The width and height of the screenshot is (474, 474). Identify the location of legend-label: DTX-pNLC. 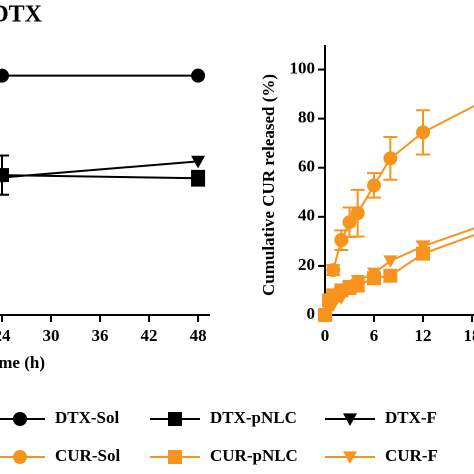
(253, 417).